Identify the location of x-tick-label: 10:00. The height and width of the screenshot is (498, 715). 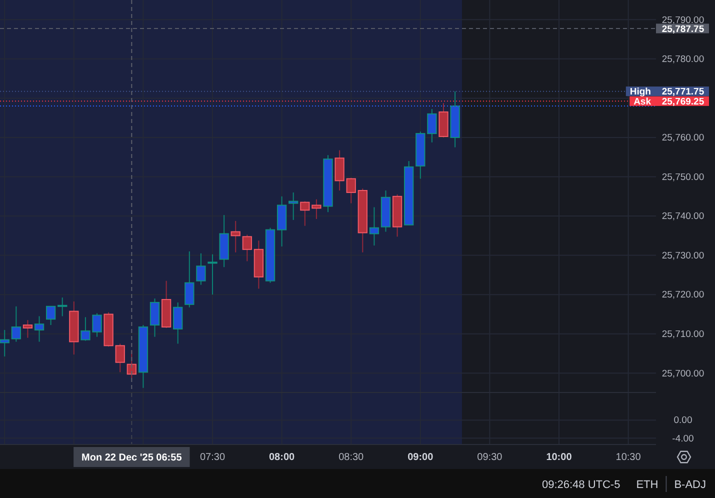
(559, 457).